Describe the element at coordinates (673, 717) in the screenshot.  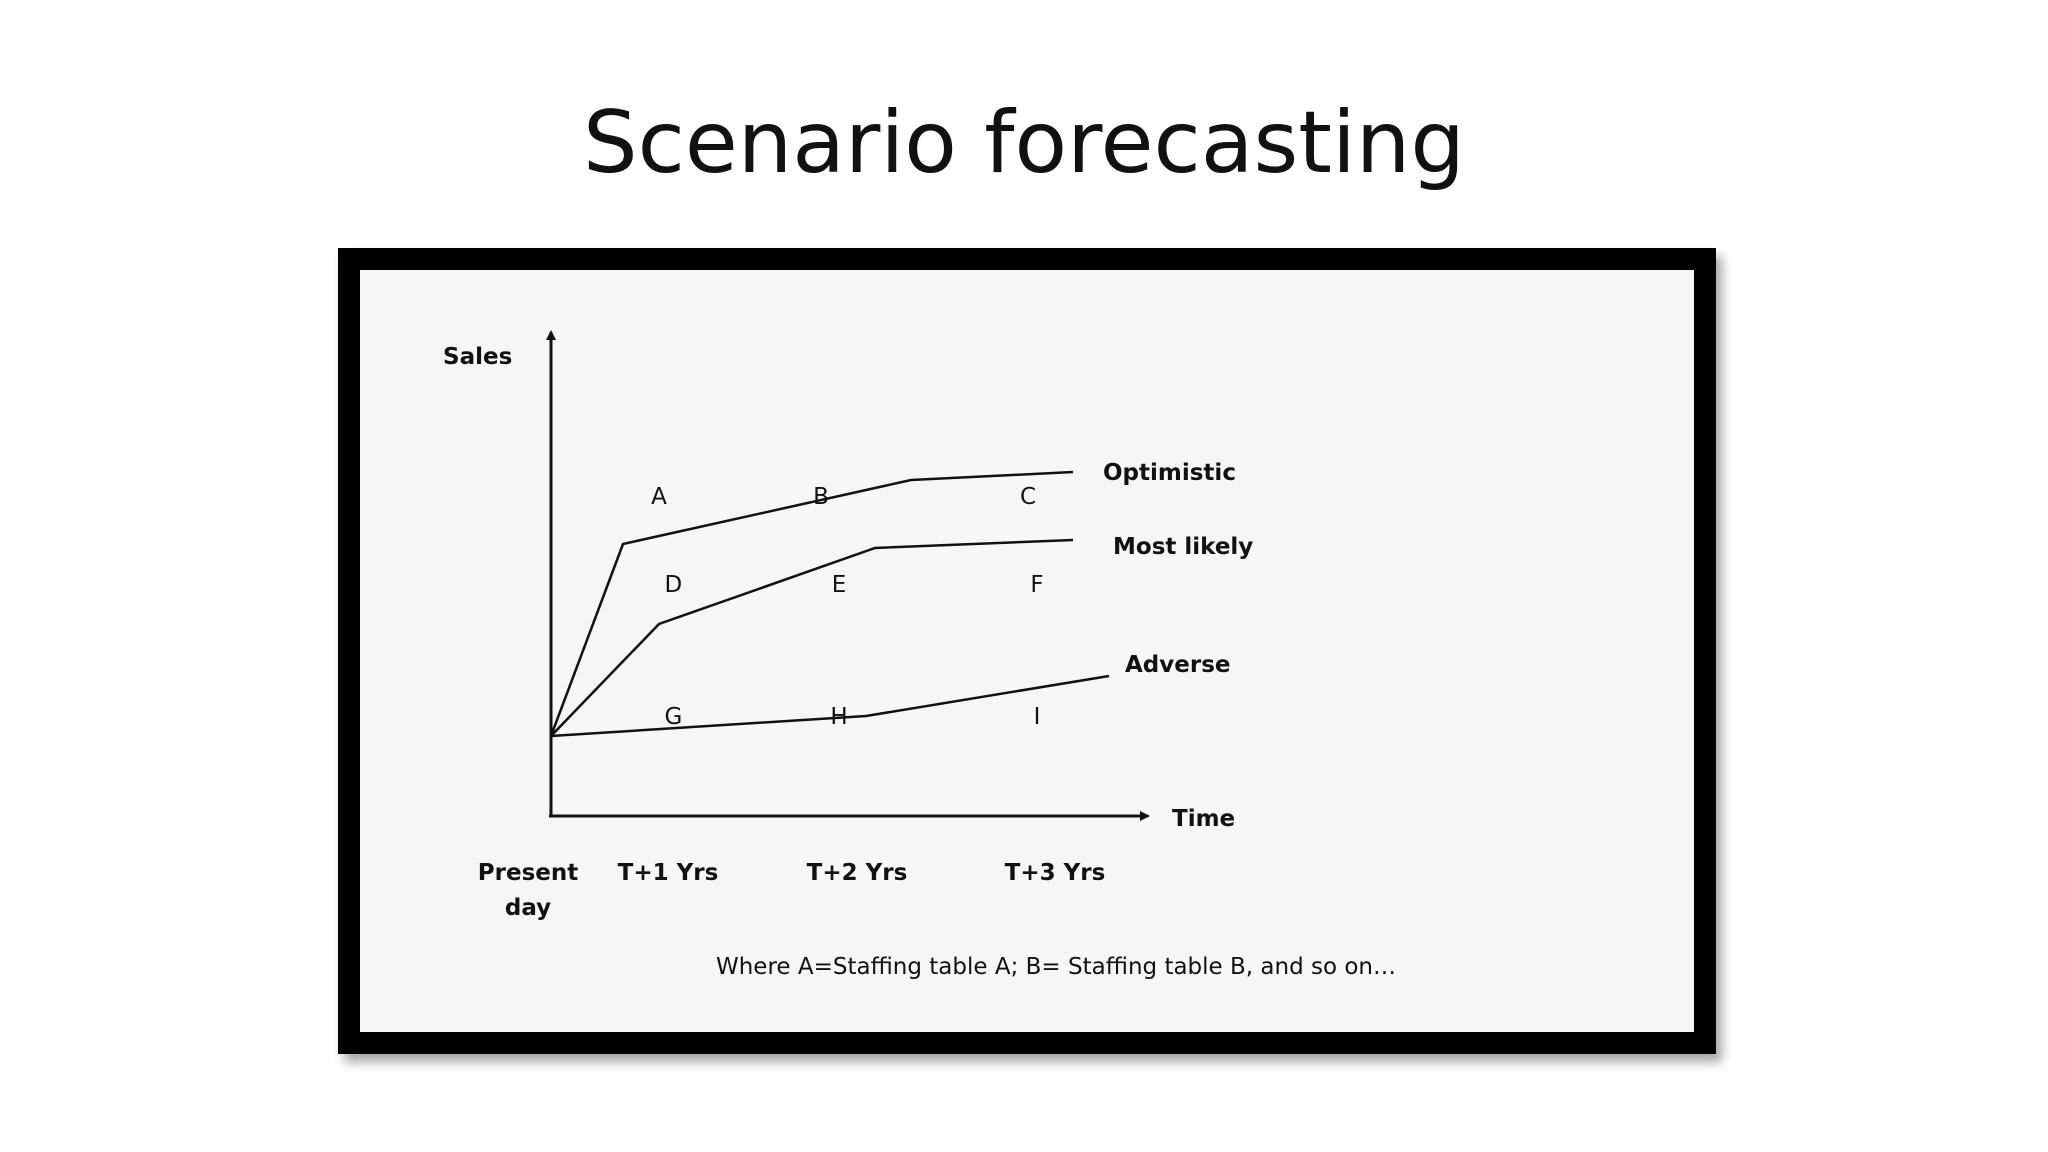
I see `annotation-label: G` at that location.